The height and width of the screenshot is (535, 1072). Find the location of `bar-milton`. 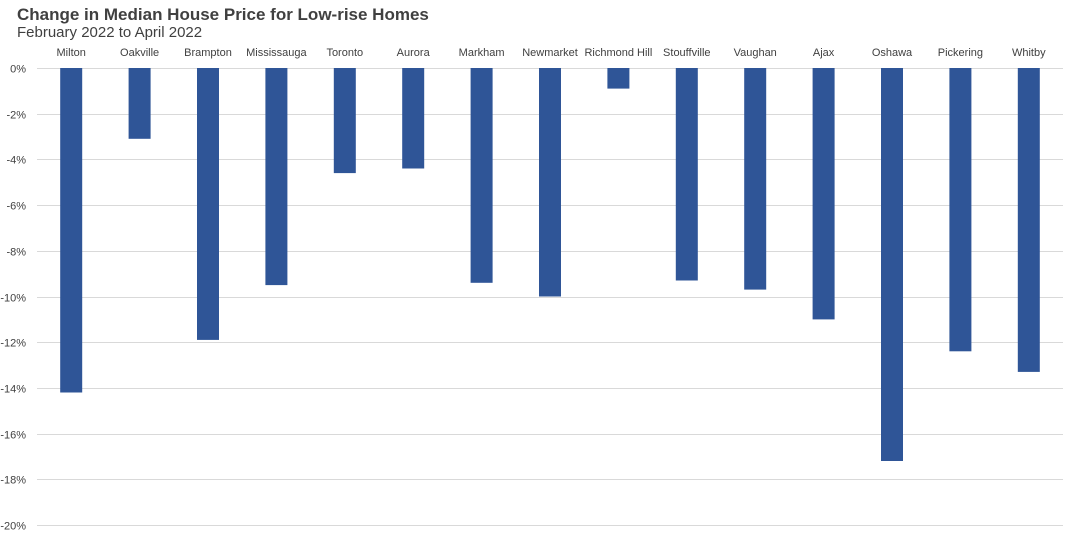

bar-milton is located at coordinates (71, 230).